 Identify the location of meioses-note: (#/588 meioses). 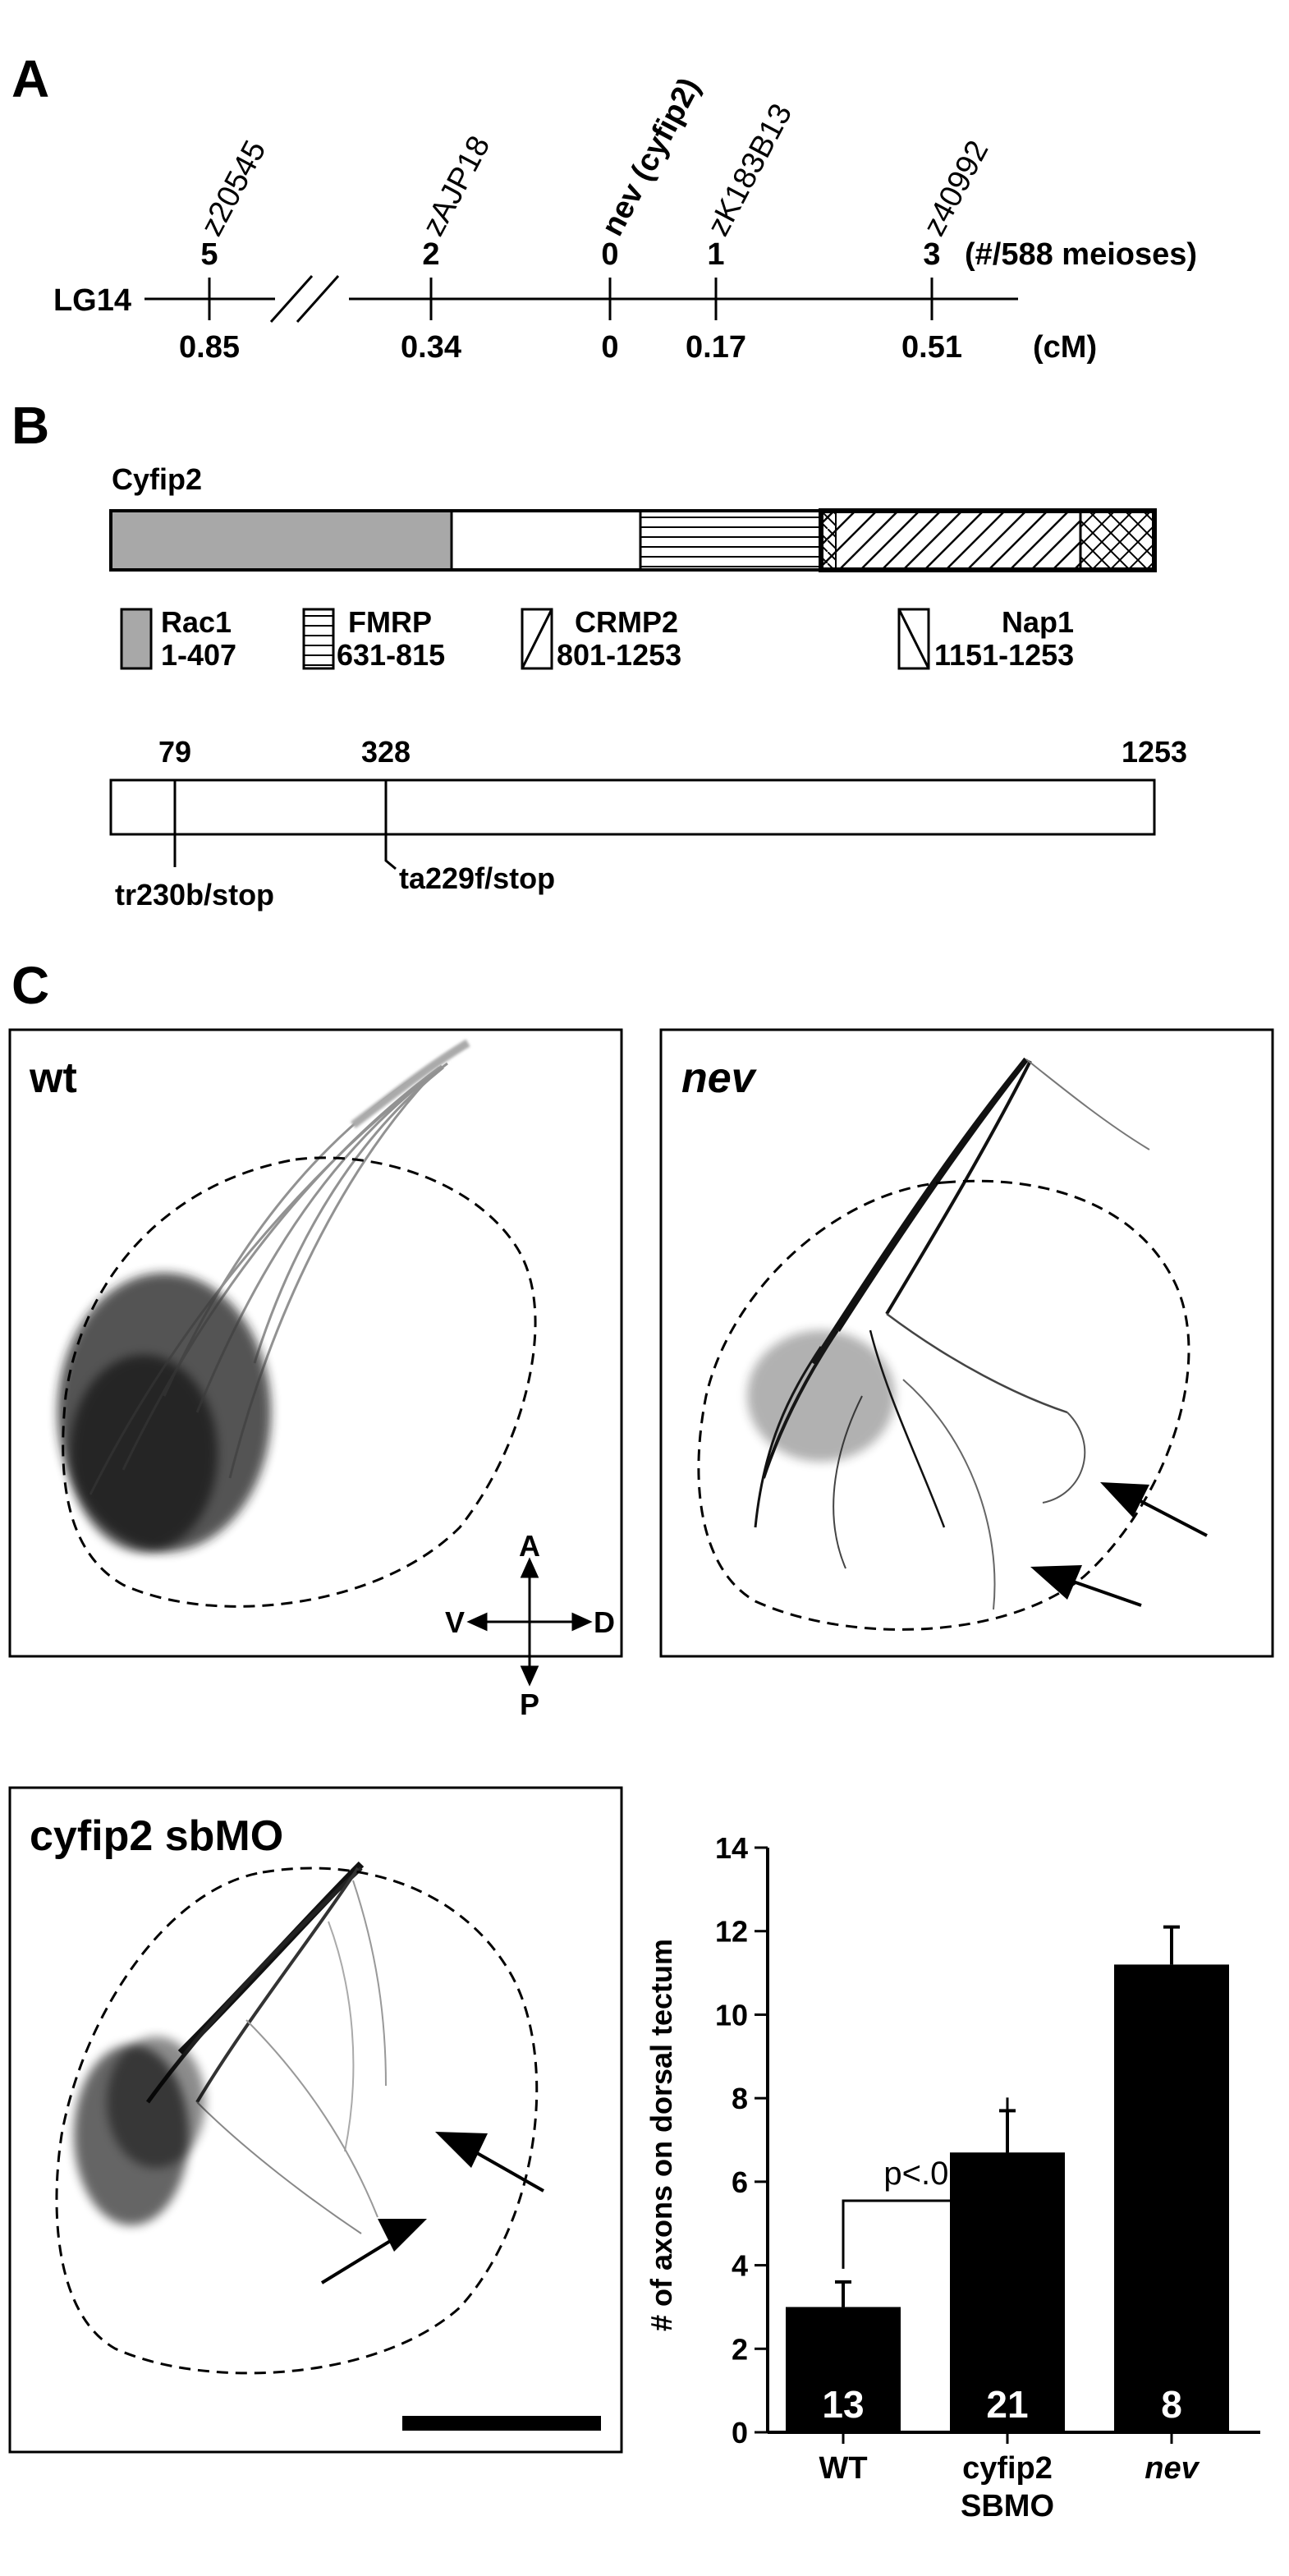
(1081, 254).